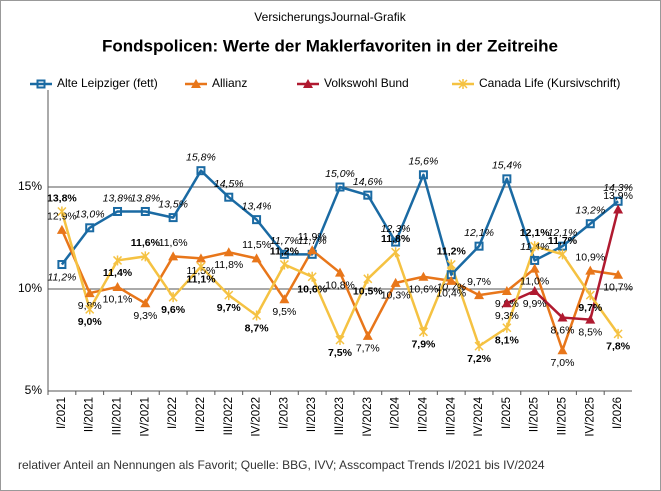  I want to click on x-tick-label: IV/2021, so click(145, 417).